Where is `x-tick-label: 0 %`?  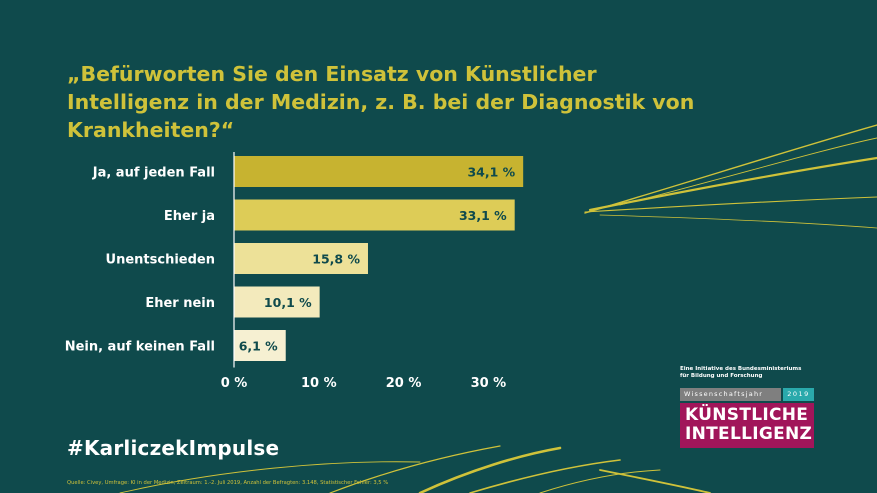 x-tick-label: 0 % is located at coordinates (234, 383).